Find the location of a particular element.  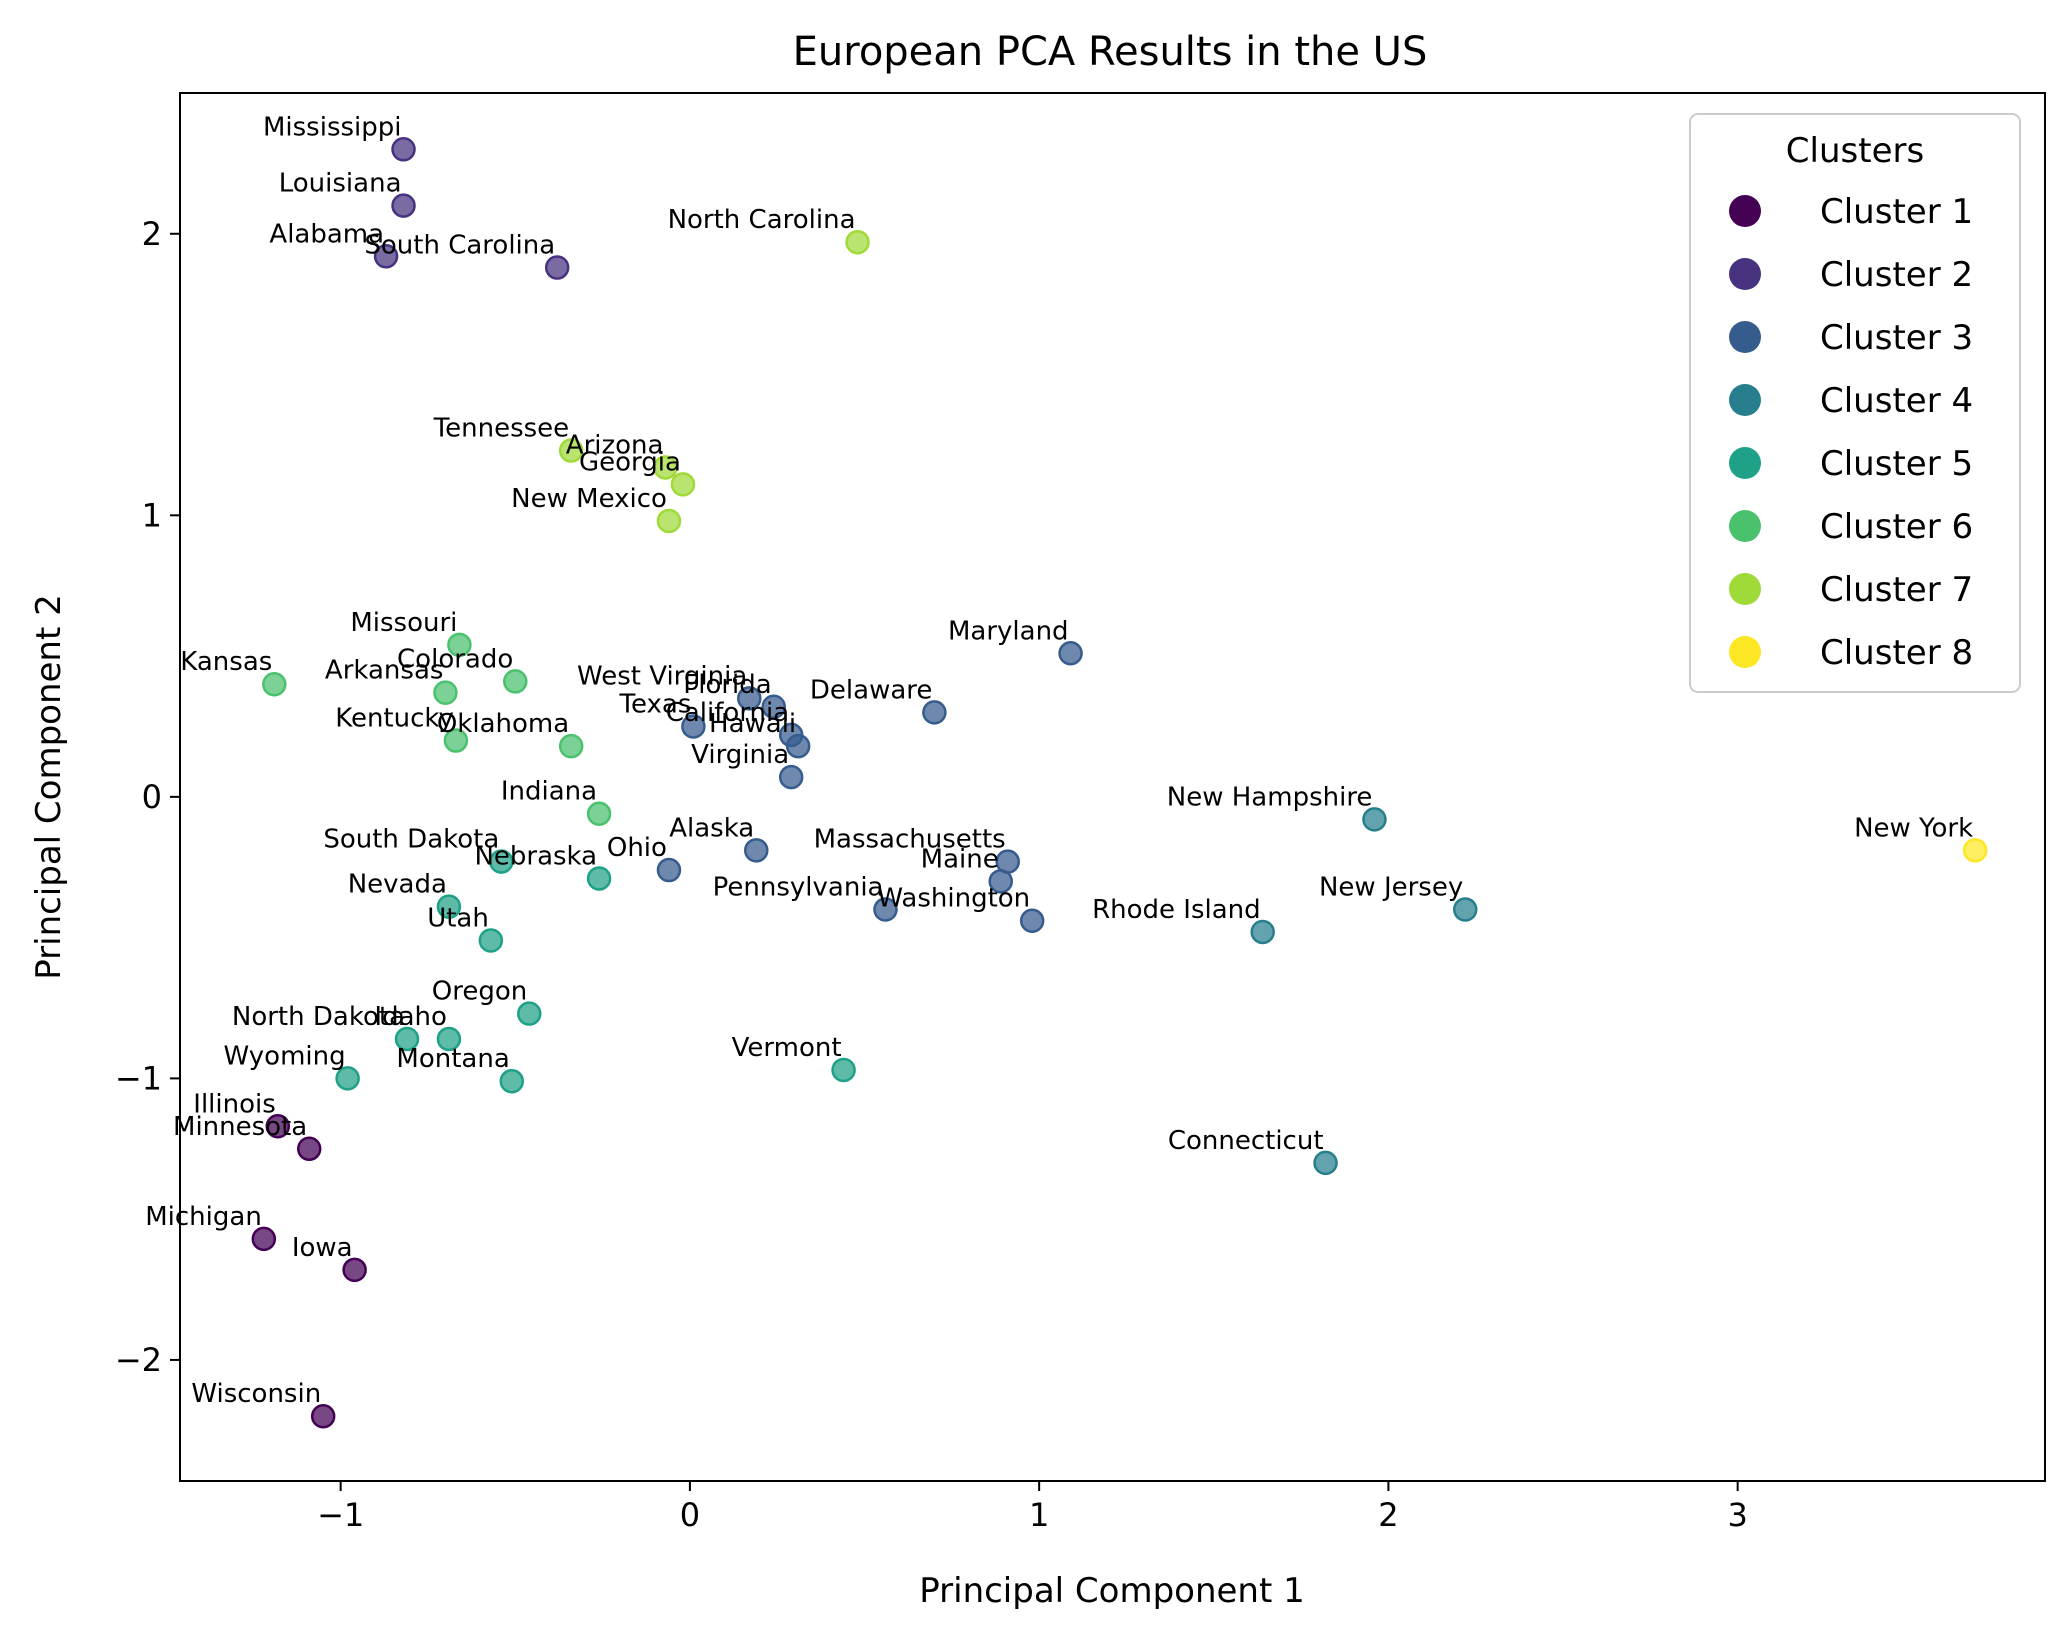

point-label: Illinois is located at coordinates (234, 1104).